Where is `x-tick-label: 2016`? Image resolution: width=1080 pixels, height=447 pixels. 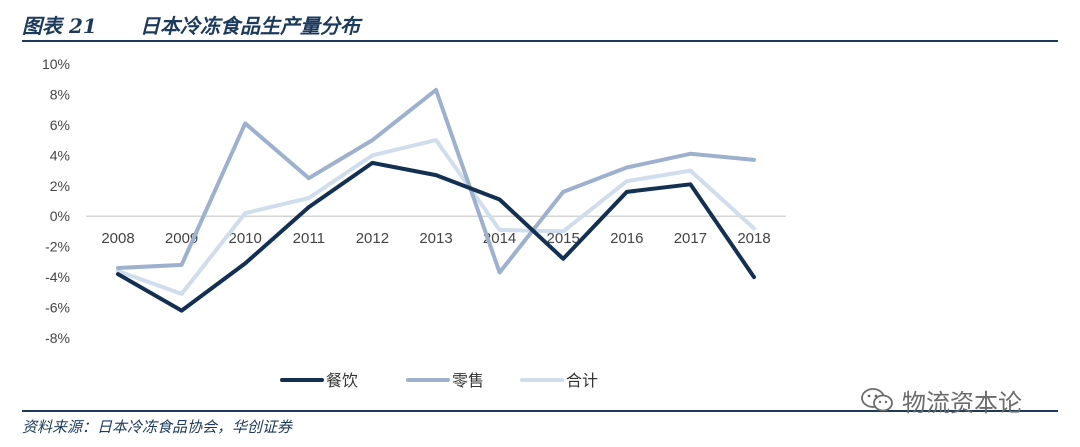
x-tick-label: 2016 is located at coordinates (626, 238).